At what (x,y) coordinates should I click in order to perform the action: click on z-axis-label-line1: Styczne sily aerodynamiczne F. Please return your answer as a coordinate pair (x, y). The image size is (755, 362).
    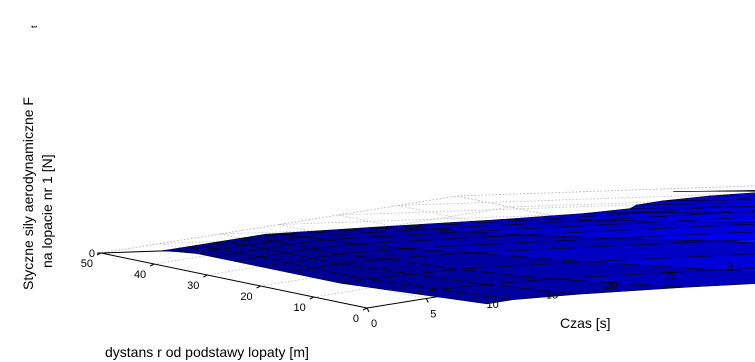
    Looking at the image, I should click on (28, 193).